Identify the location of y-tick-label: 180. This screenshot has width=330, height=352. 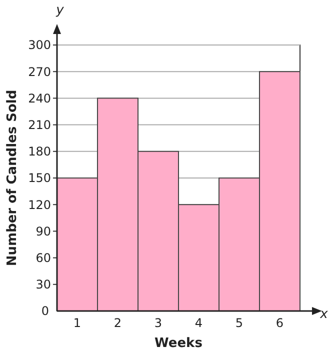
(39, 151).